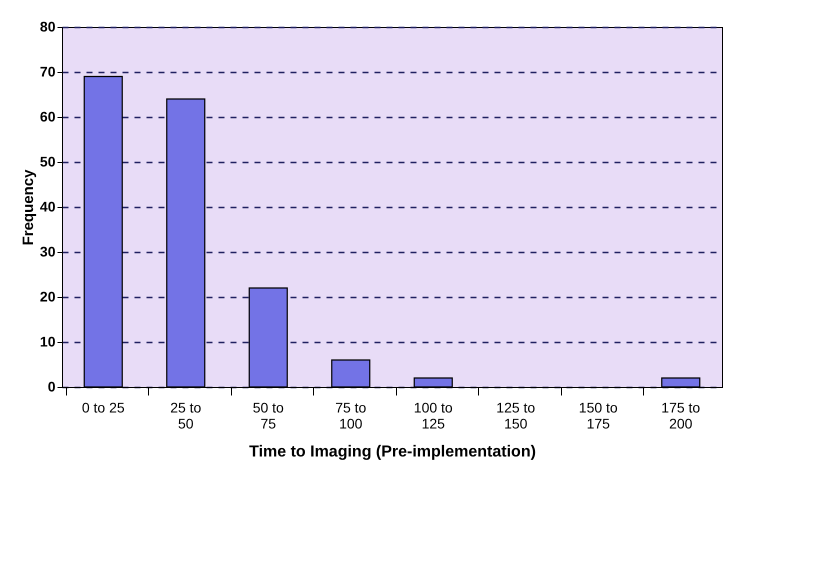  What do you see at coordinates (516, 416) in the screenshot?
I see `x-tick-label: 125 to 150` at bounding box center [516, 416].